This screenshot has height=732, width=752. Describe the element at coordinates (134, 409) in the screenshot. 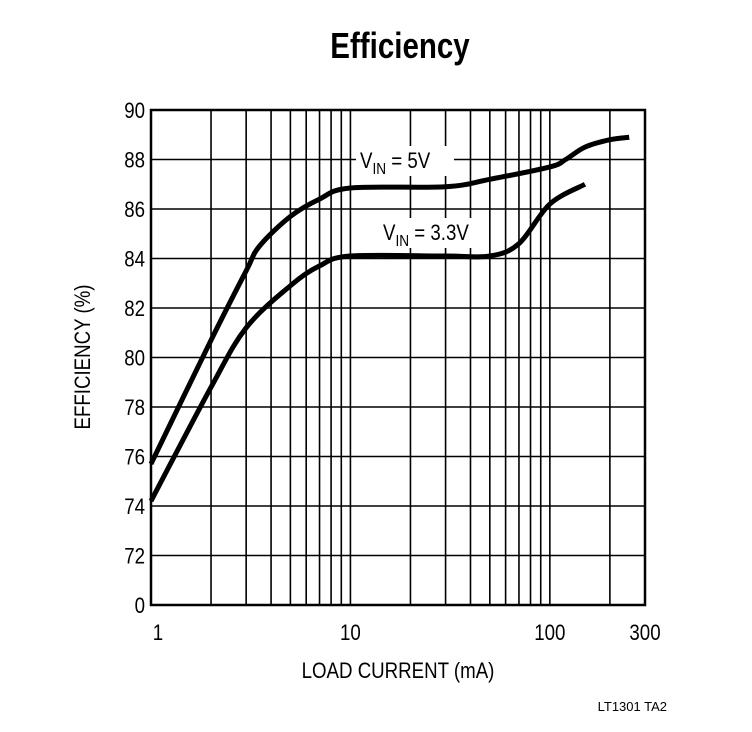

I see `y-tick-label: 78` at that location.